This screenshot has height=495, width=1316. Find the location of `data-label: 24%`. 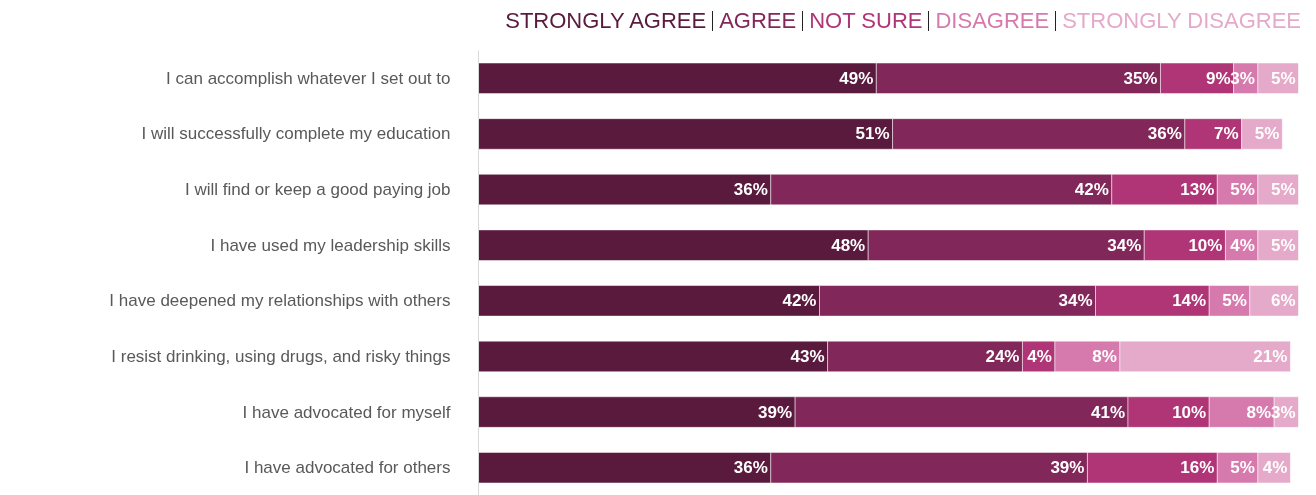

data-label: 24% is located at coordinates (1002, 356).